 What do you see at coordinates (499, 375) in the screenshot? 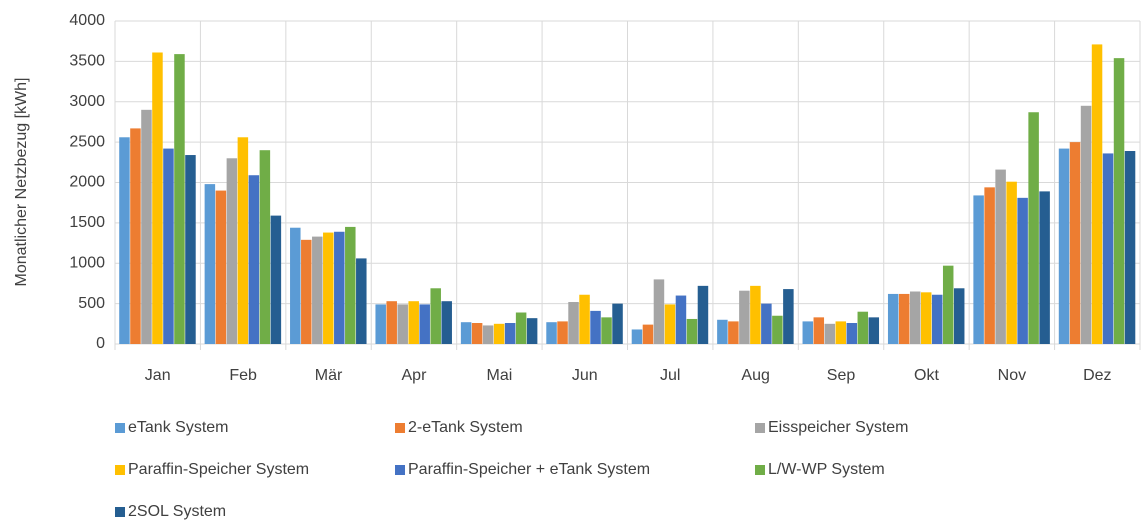
I see `x-tick-label: Mai` at bounding box center [499, 375].